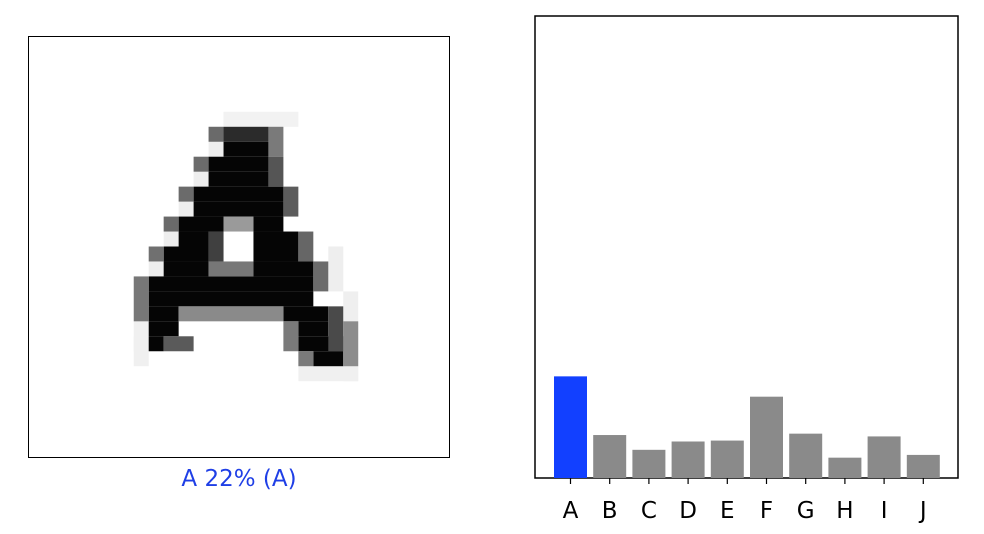  I want to click on bar-c, so click(649, 463).